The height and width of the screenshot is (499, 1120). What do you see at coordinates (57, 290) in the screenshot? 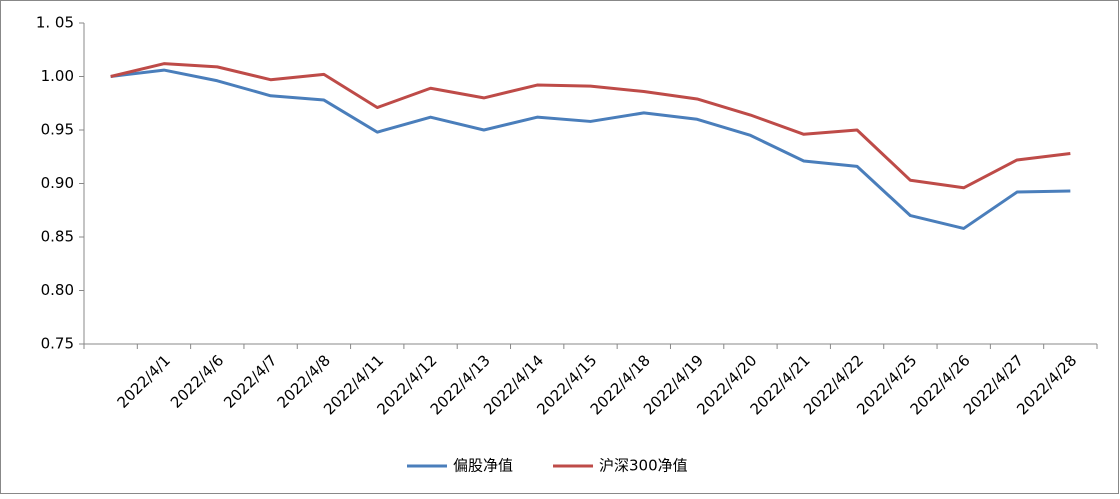
I see `y-tick-label: 0.80` at bounding box center [57, 290].